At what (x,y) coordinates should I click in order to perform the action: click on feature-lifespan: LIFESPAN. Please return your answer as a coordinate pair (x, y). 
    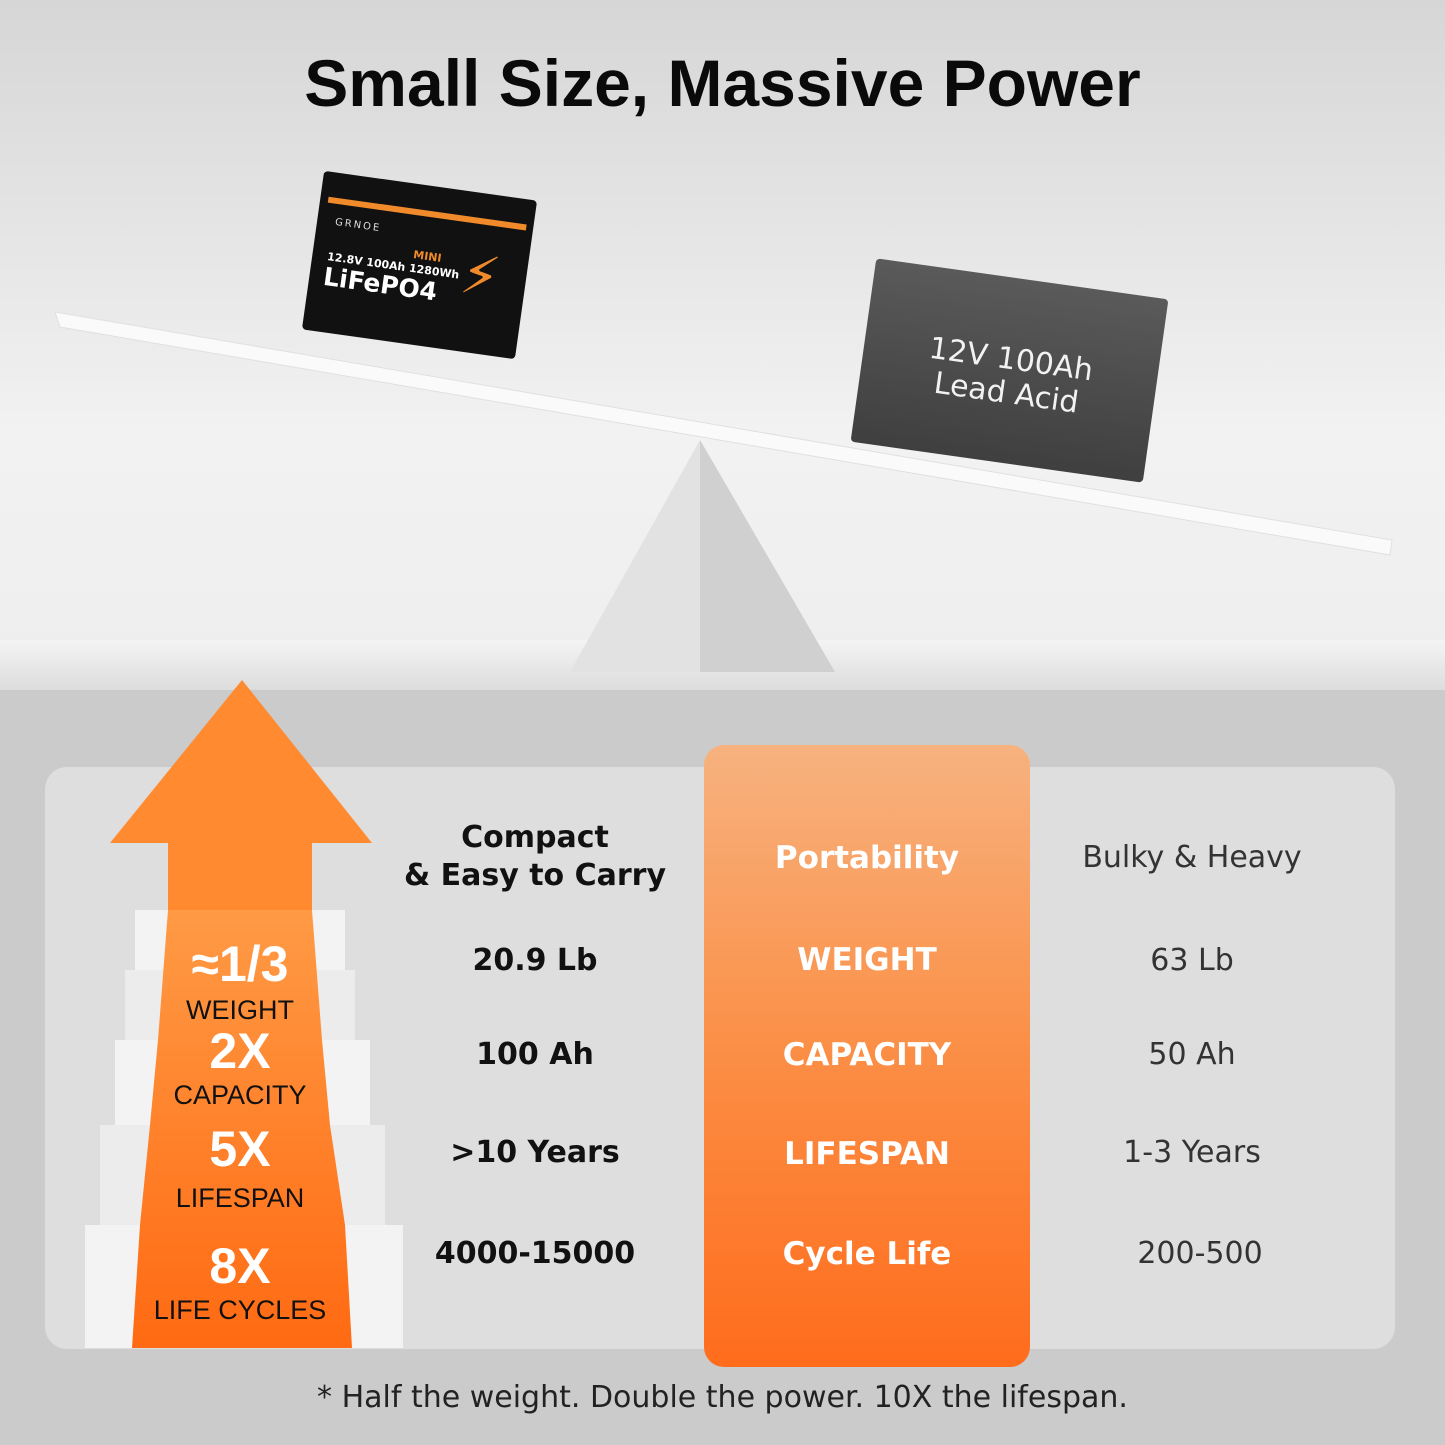
    Looking at the image, I should click on (867, 1154).